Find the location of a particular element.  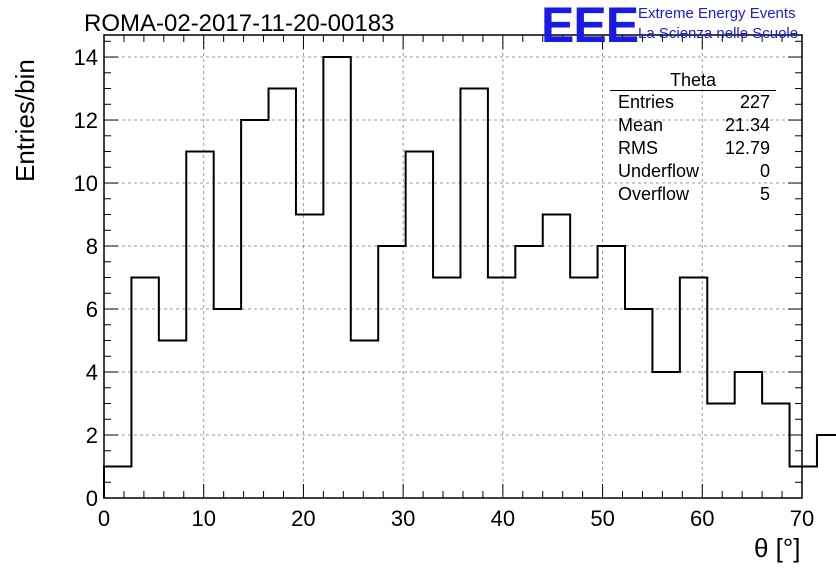

eee-logo: EEE is located at coordinates (590, 26).